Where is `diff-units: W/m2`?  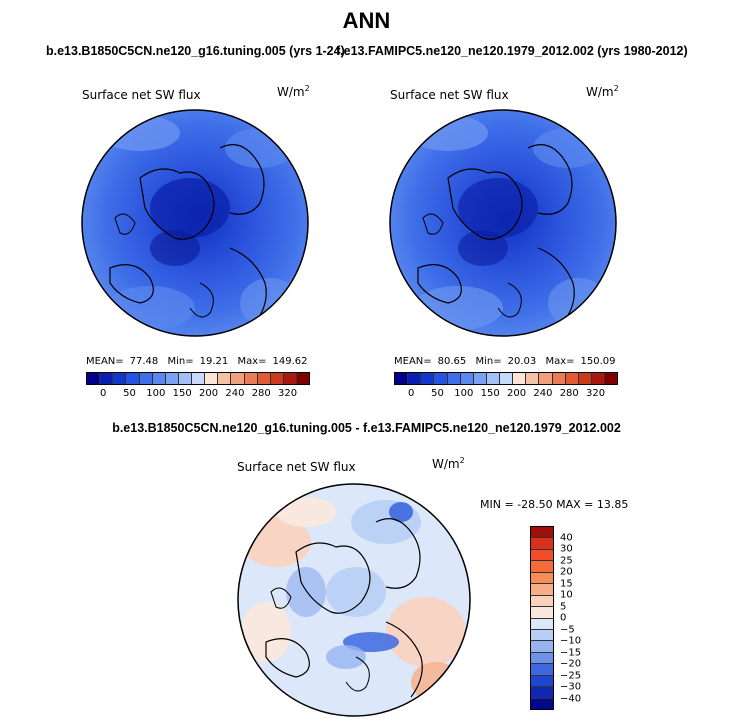
diff-units: W/m2 is located at coordinates (448, 463).